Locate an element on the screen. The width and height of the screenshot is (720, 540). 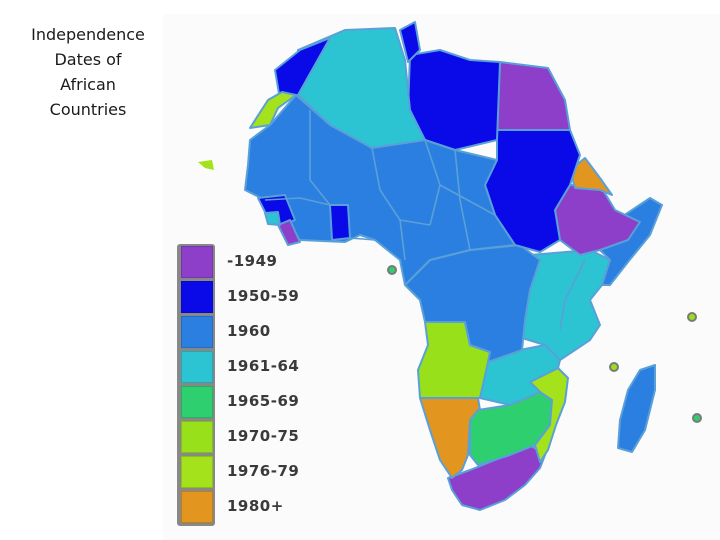
legend-item: 1950-59 is located at coordinates (247, 296).